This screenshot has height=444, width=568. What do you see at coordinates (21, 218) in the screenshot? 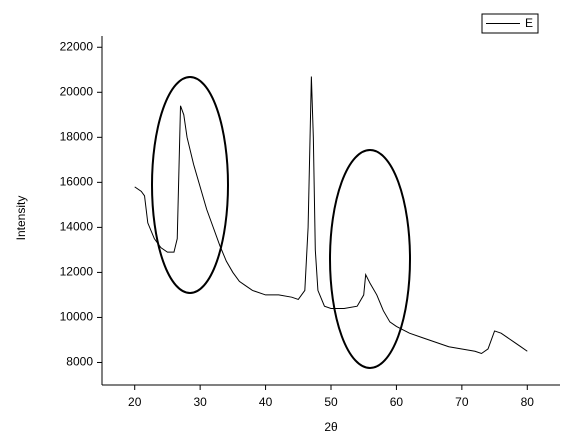
I see `y-axis-label: Intensity` at bounding box center [21, 218].